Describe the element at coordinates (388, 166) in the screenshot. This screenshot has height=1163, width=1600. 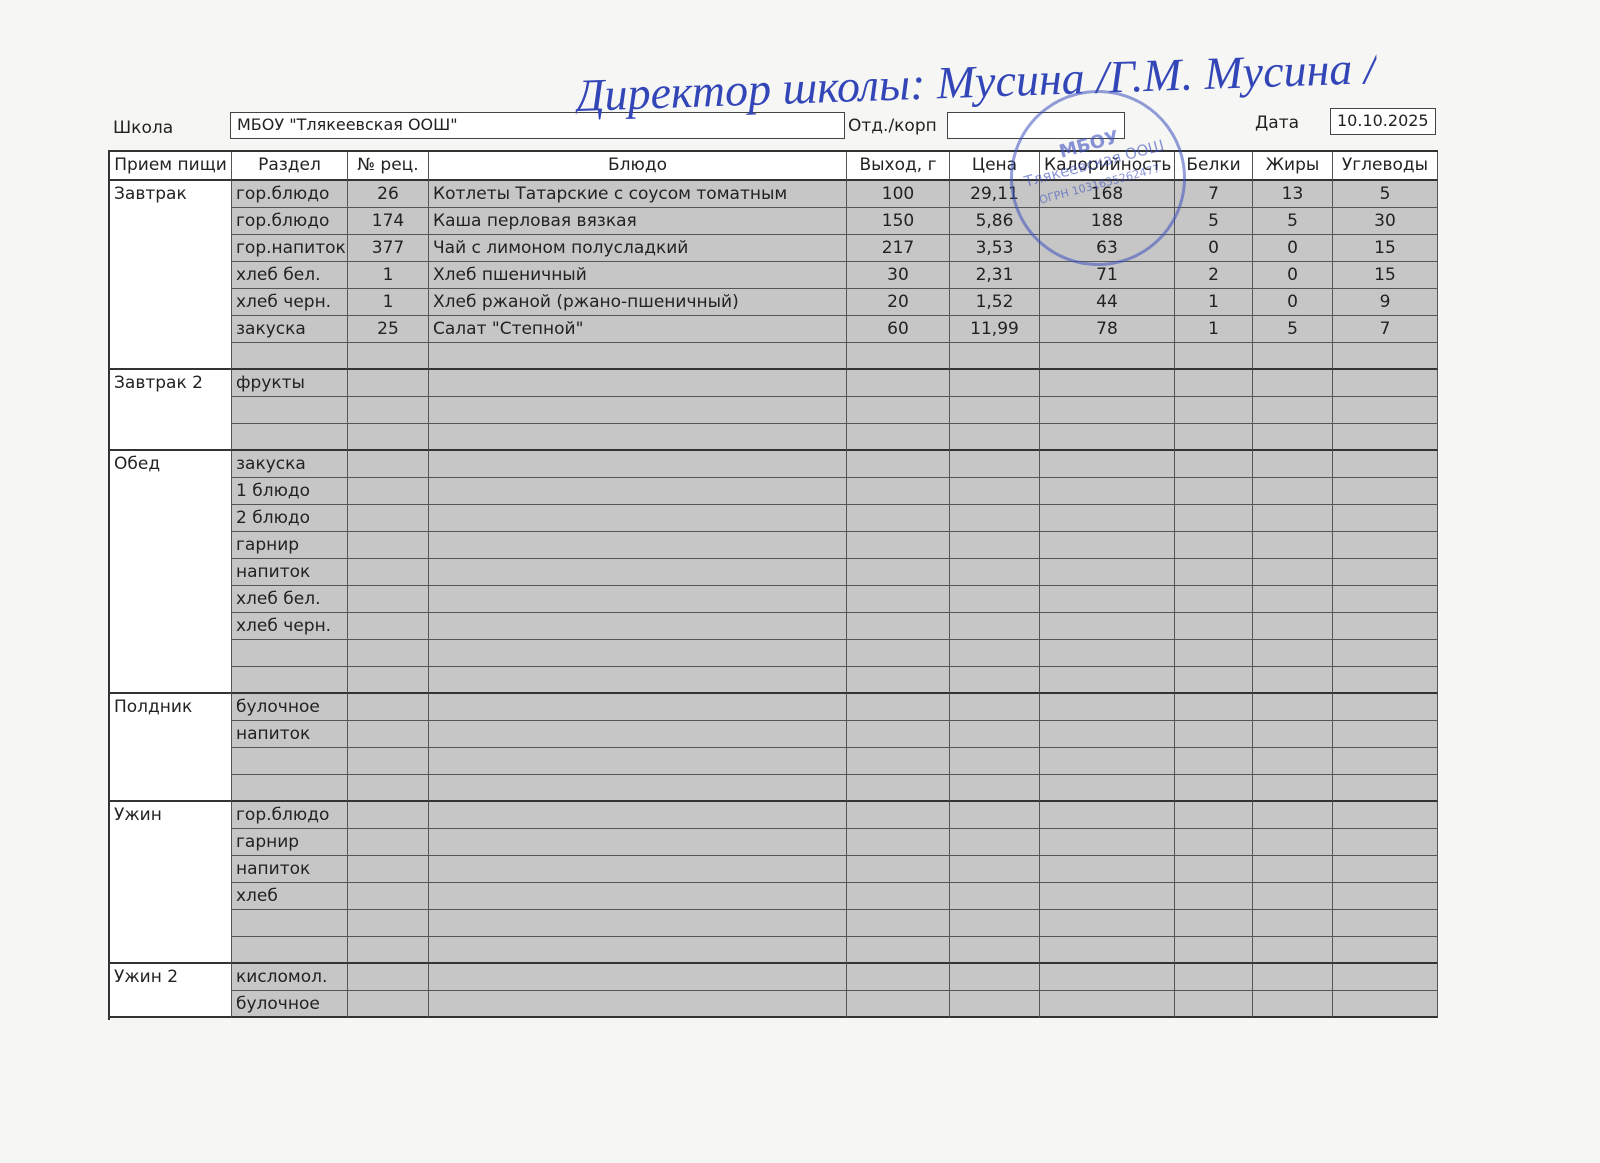
I see `header-cell: № рец.` at that location.